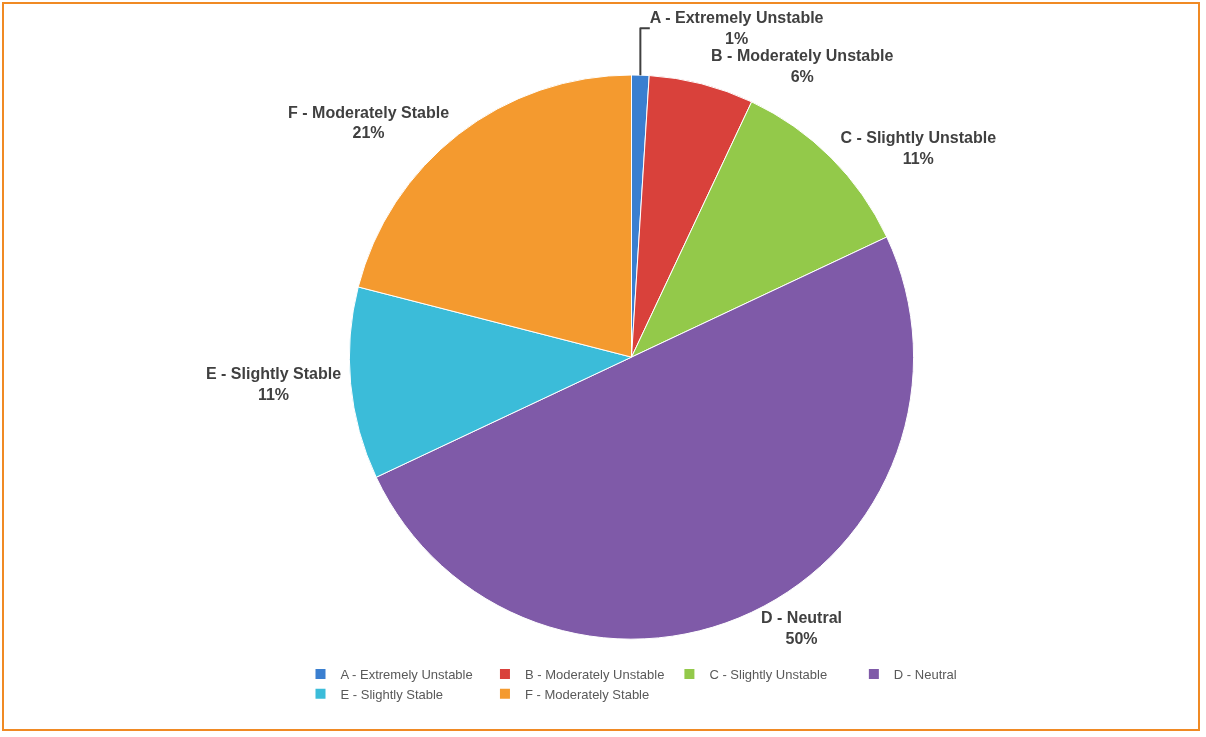  Describe the element at coordinates (918, 138) in the screenshot. I see `slice-label: C - Slightly Unstable` at that location.